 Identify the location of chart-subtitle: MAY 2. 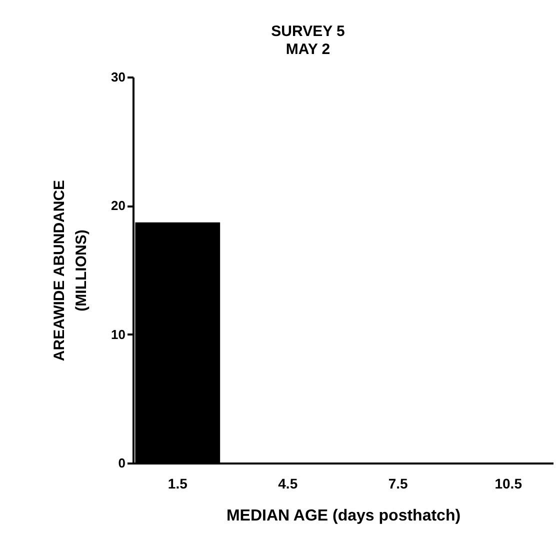
(308, 49).